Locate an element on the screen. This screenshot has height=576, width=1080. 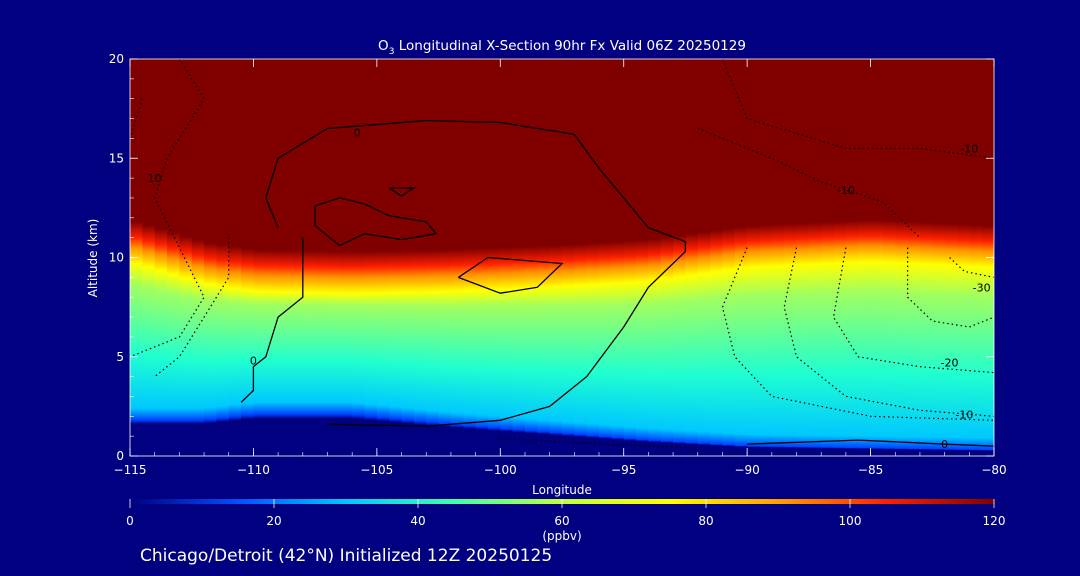
colorbar-tick-label: 80 is located at coordinates (705, 521).